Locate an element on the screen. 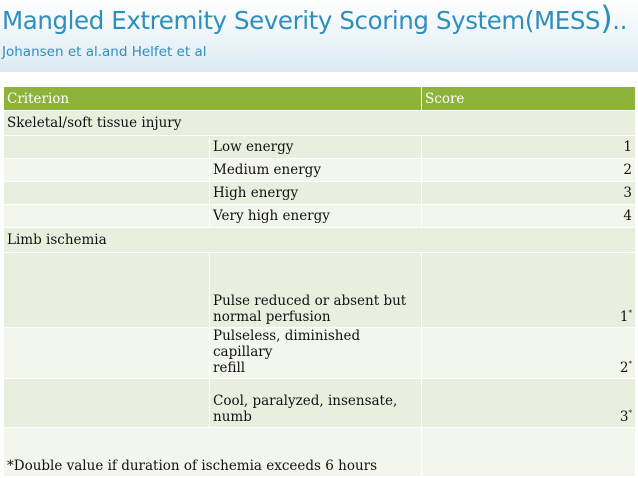 The width and height of the screenshot is (638, 478). score-cell: 4 is located at coordinates (529, 216).